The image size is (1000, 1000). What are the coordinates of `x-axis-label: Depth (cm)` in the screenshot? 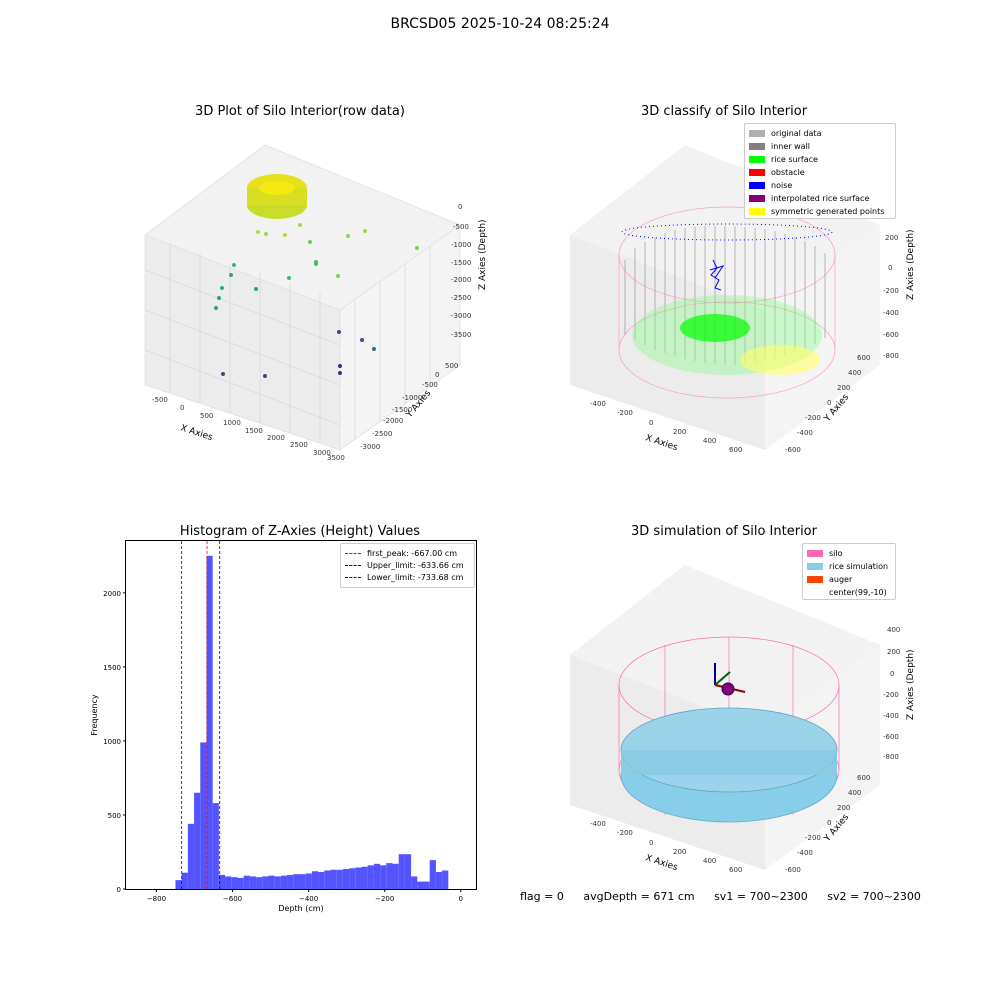 It's located at (300, 908).